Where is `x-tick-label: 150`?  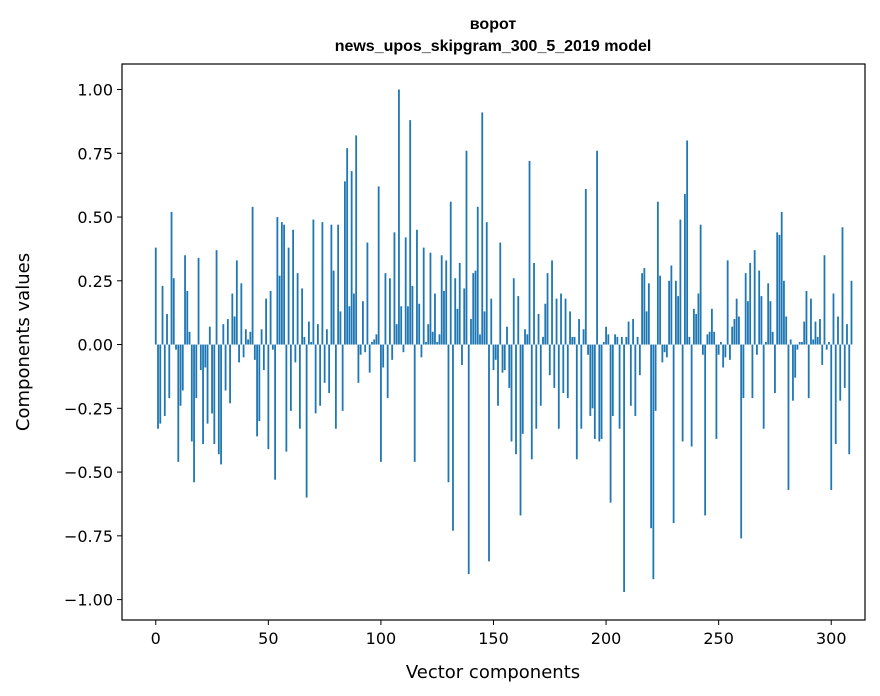 x-tick-label: 150 is located at coordinates (493, 638).